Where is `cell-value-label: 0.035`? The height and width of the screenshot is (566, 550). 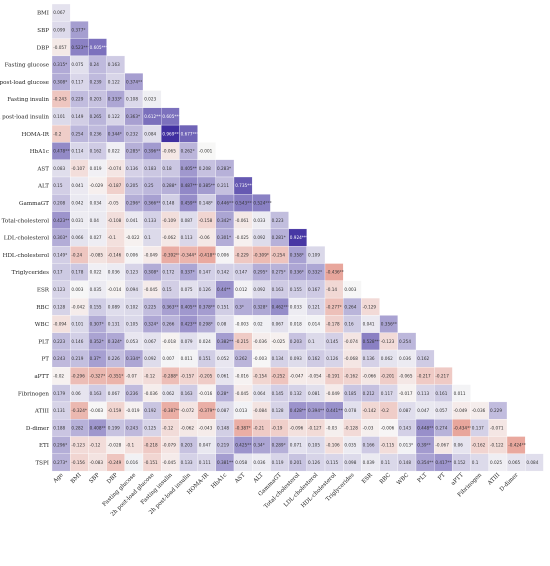
cell-value-label: 0.035 is located at coordinates (96, 289).